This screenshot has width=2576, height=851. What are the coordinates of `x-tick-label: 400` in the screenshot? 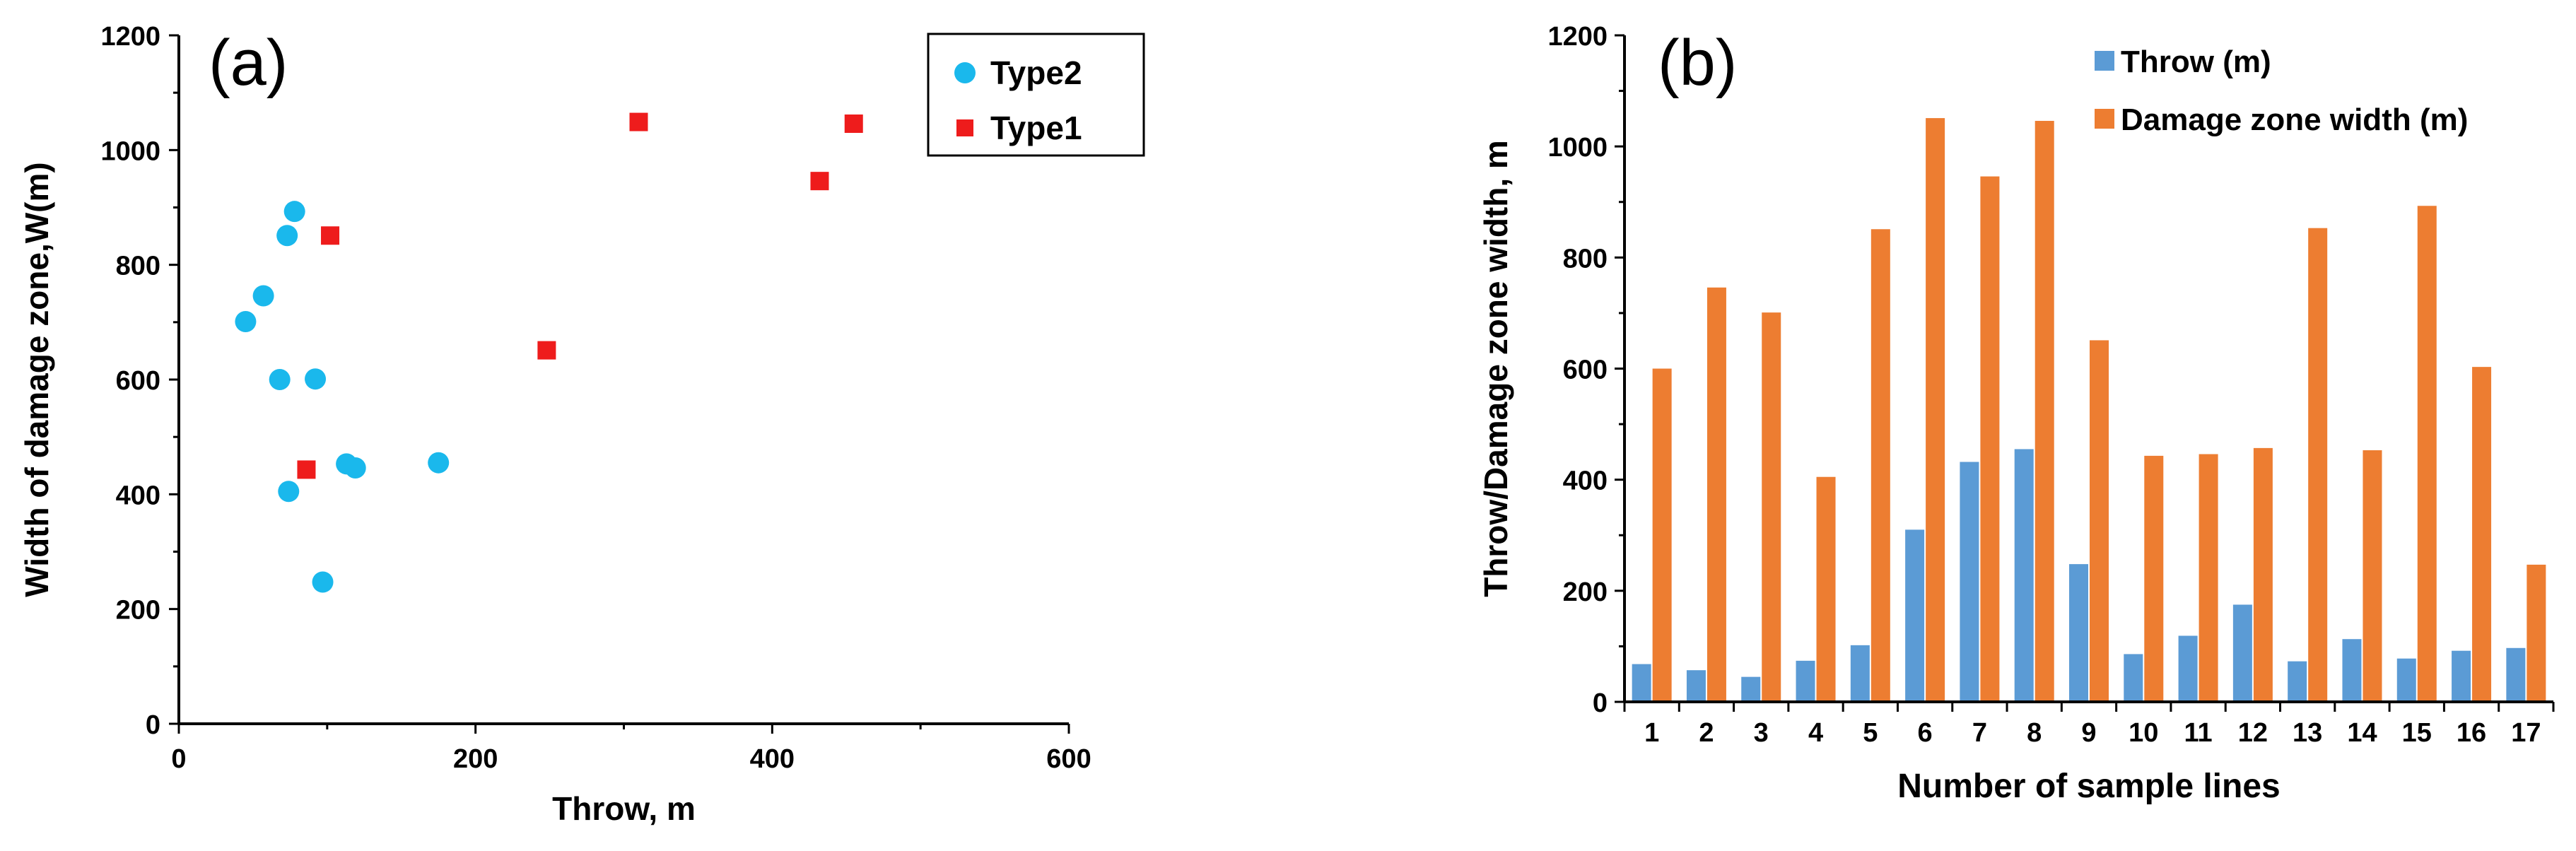 It's located at (772, 759).